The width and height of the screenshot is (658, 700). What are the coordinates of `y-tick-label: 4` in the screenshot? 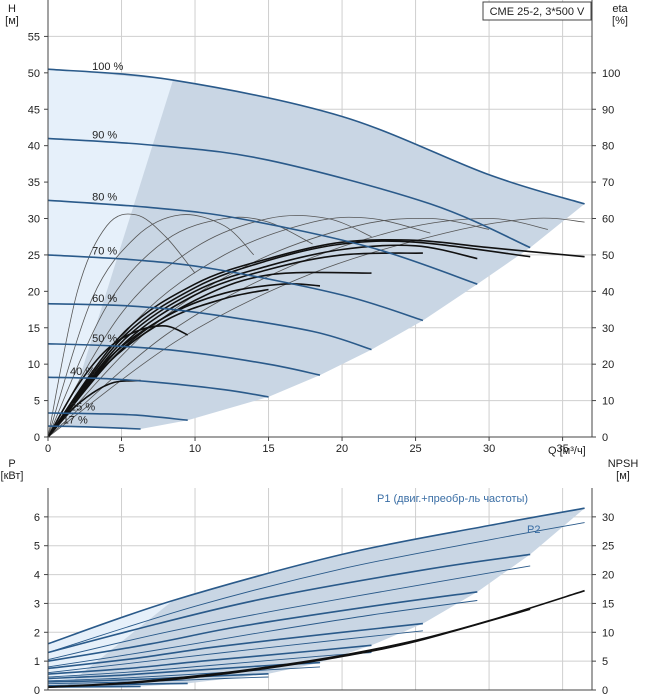 It's located at (37, 576).